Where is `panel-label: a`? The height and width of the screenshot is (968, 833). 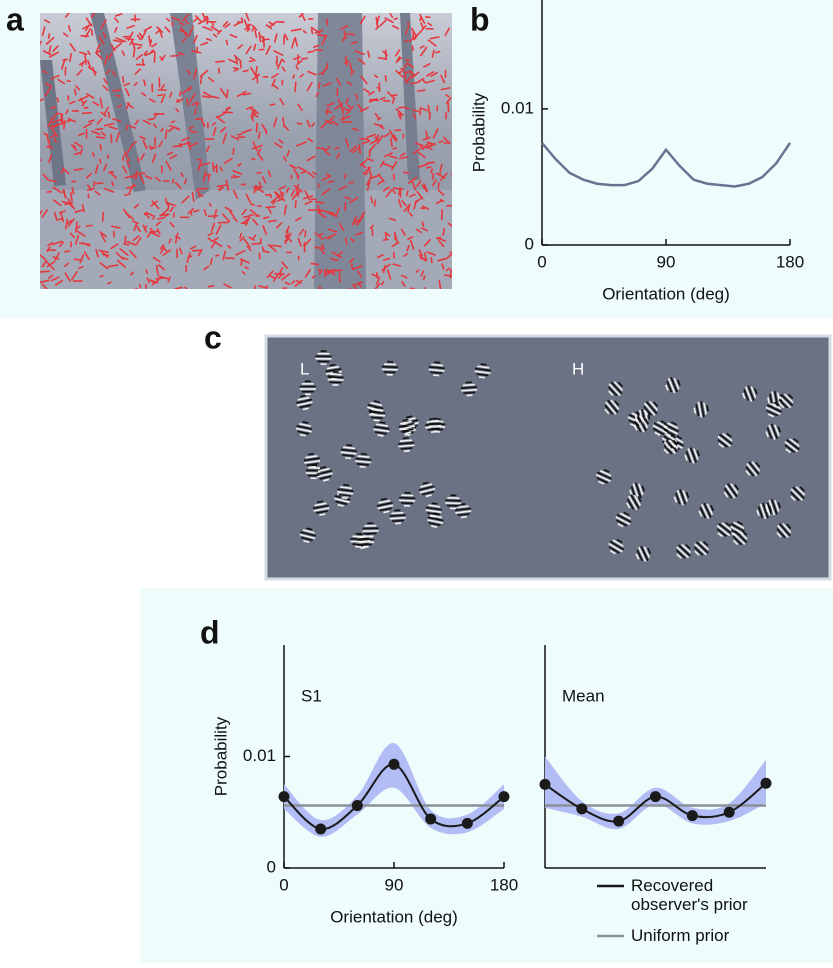
panel-label: a is located at coordinates (15, 19).